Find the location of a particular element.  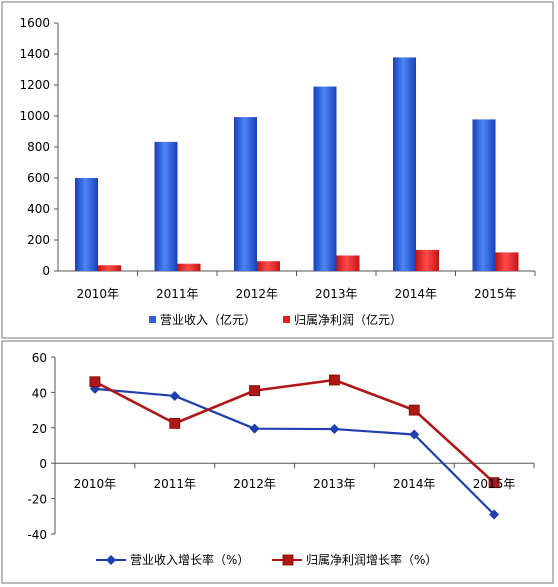

bar-legend: 营业收入（亿元） 归属净利润（亿元） is located at coordinates (275, 319).